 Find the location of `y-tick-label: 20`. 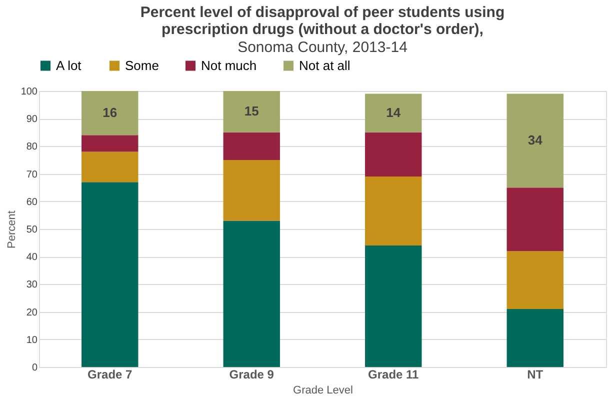

y-tick-label: 20 is located at coordinates (32, 312).